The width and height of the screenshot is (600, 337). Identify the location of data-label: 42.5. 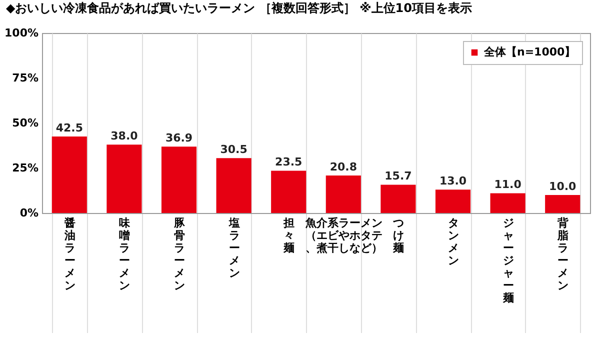
(69, 128).